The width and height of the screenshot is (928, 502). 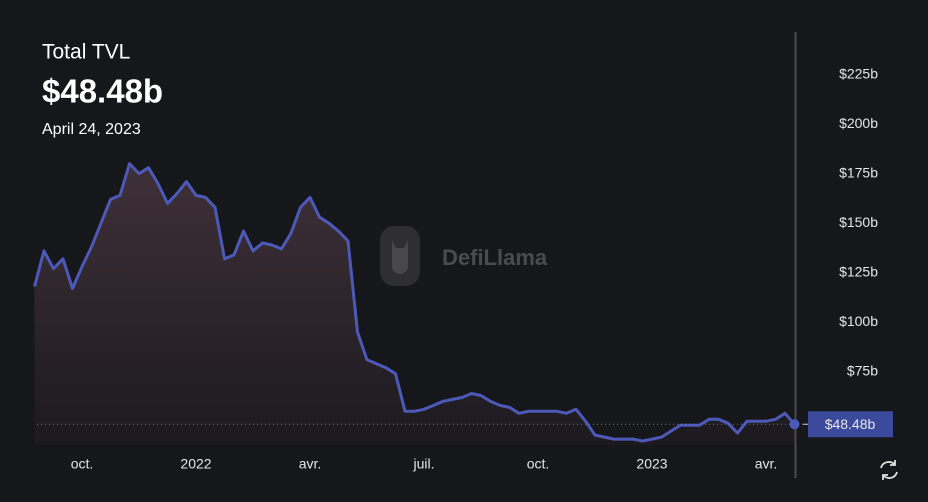 What do you see at coordinates (862, 370) in the screenshot?
I see `y-tick-label: $75b` at bounding box center [862, 370].